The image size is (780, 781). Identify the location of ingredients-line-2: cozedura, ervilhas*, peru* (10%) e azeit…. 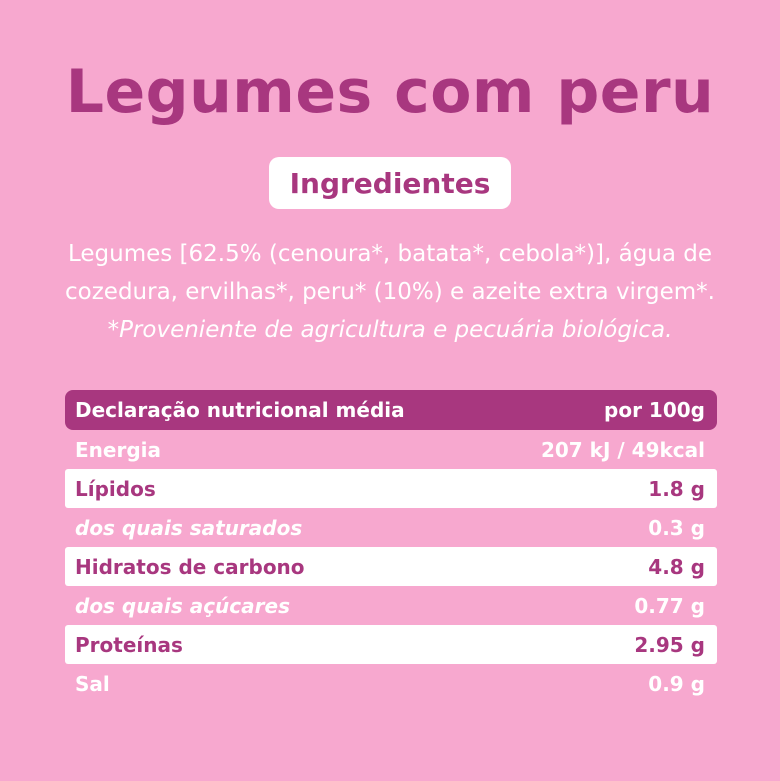
(390, 292).